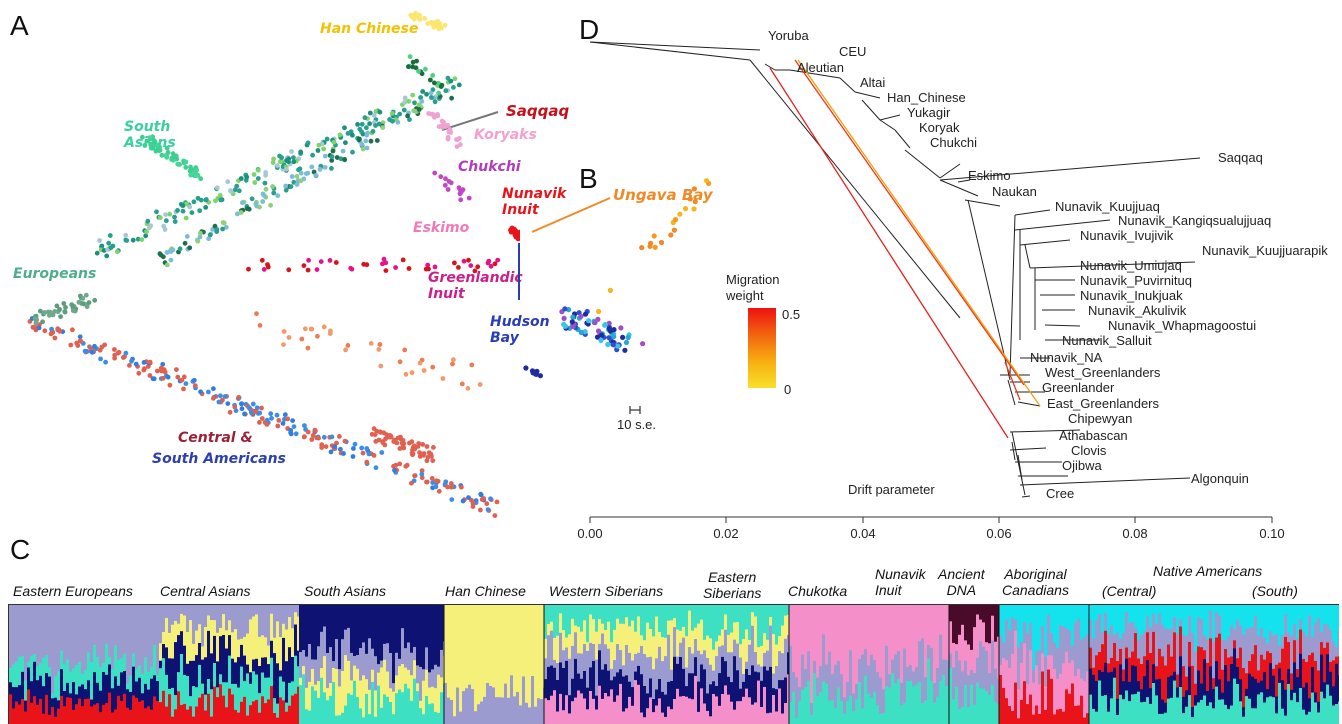  What do you see at coordinates (872, 82) in the screenshot?
I see `tree-tip-altai: Altai` at bounding box center [872, 82].